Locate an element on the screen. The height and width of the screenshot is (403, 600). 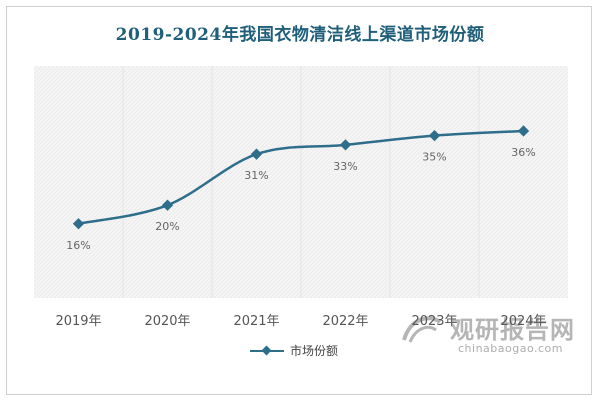
x-tick-label: 2019年 is located at coordinates (78, 321).